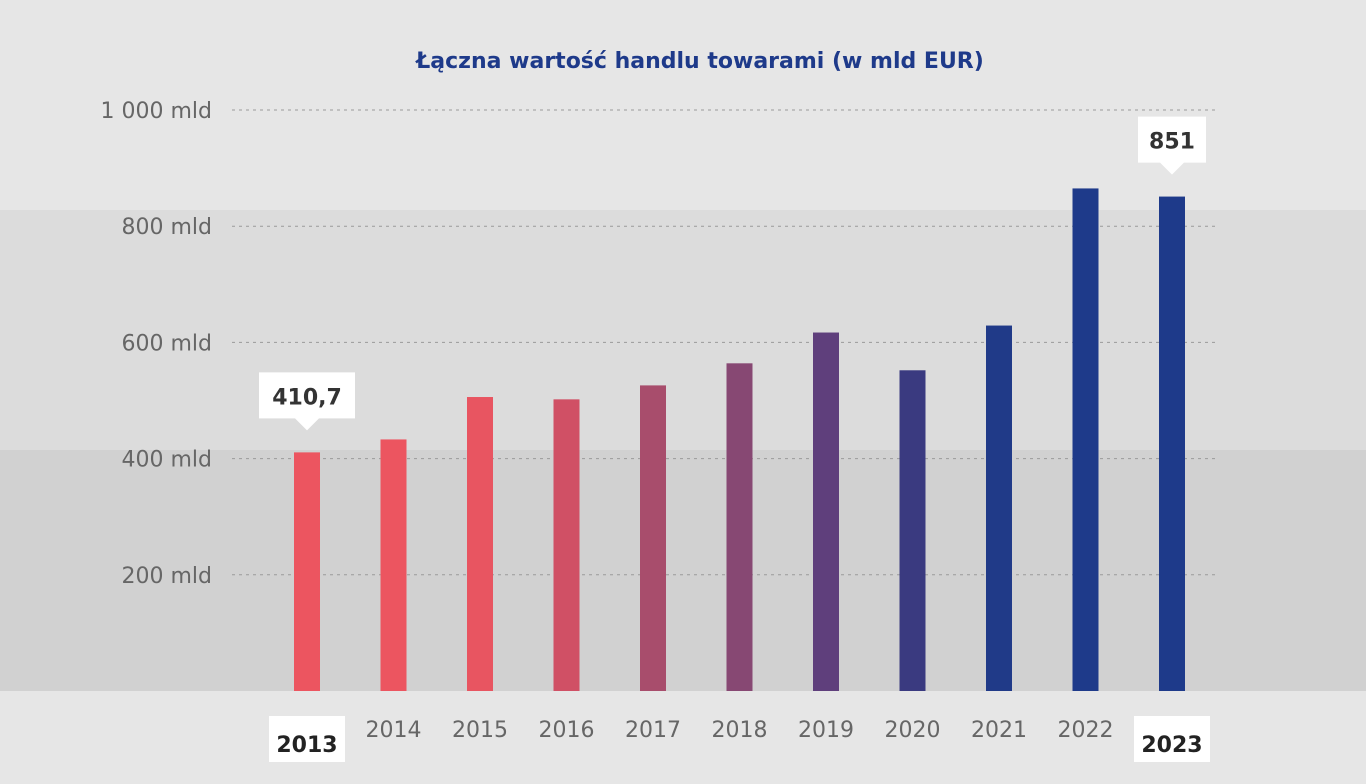 This screenshot has height=784, width=1366. Describe the element at coordinates (480, 730) in the screenshot. I see `x-tick-label: 2015` at that location.